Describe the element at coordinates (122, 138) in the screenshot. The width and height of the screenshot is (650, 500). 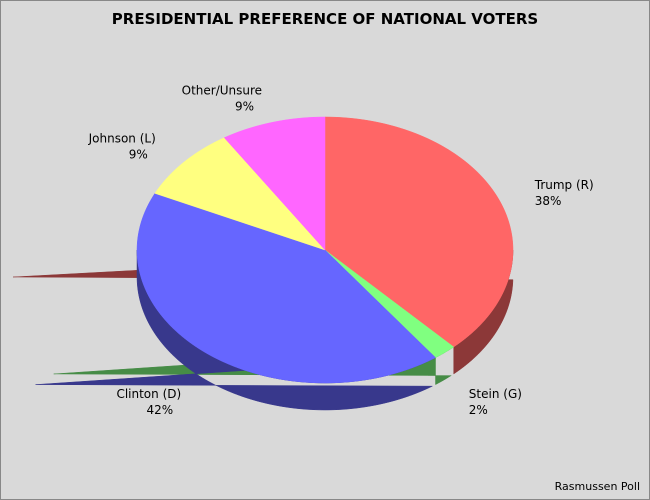
I see `category-label: Johnson (L)` at that location.